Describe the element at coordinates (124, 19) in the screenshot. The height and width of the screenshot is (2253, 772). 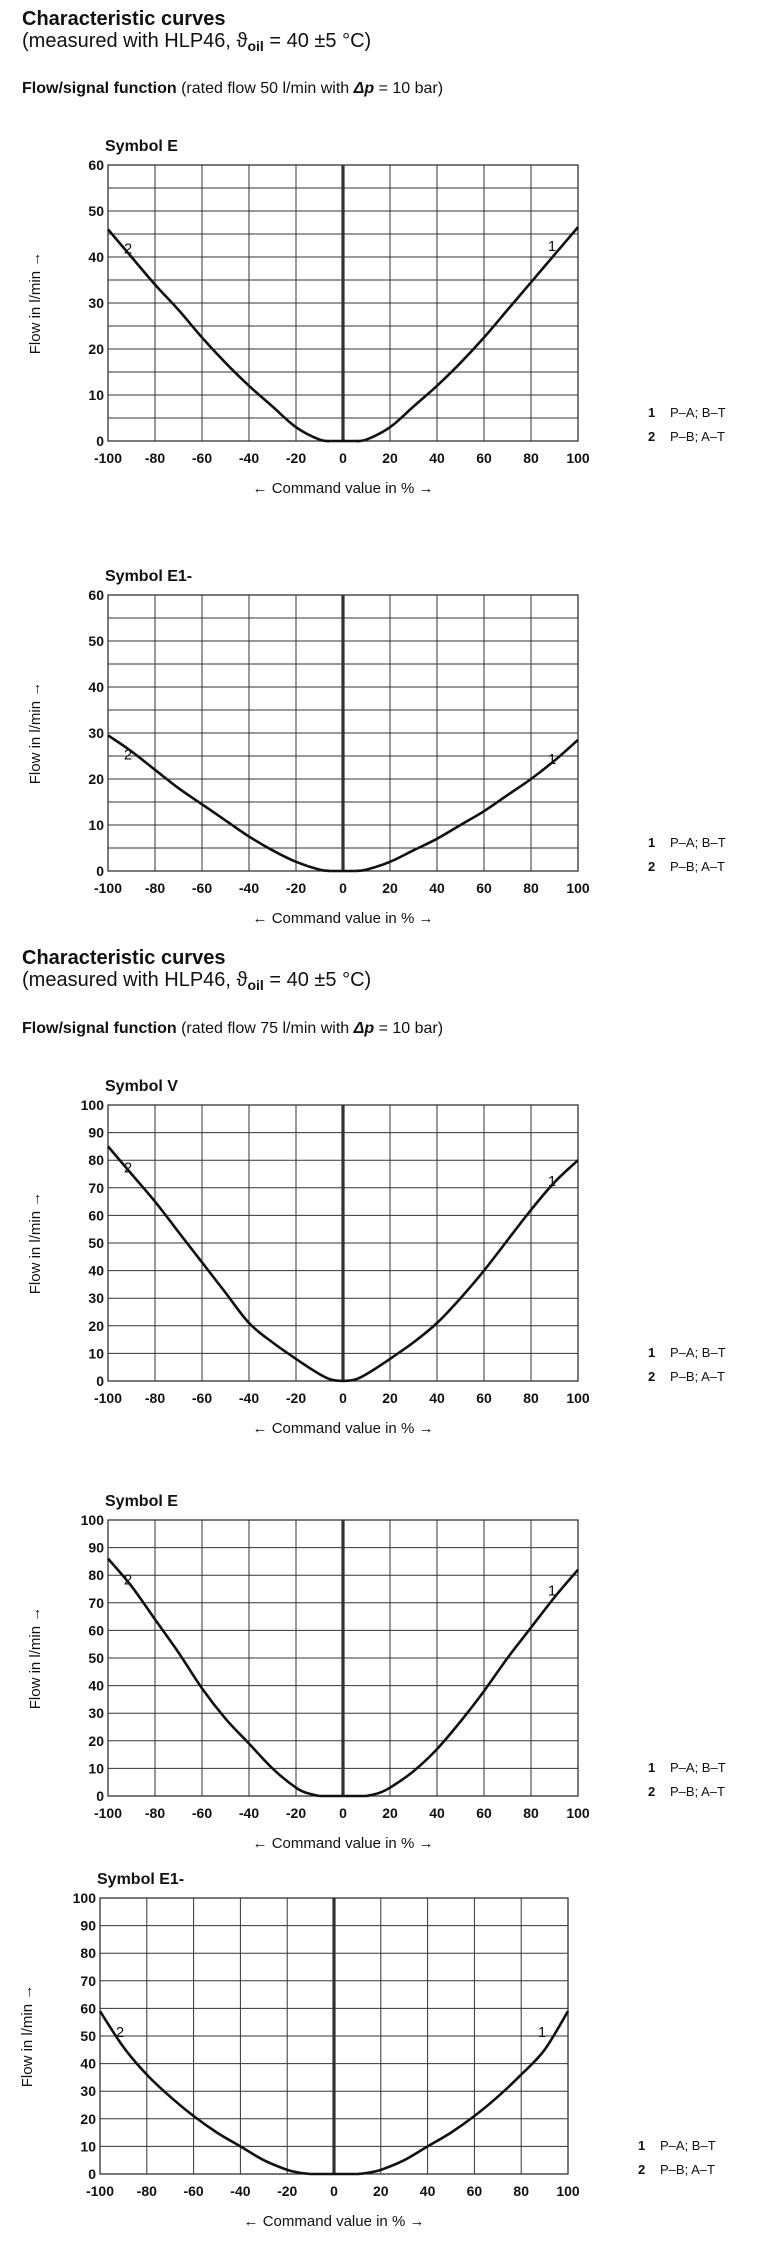
I see `section-title: Characteristic curves` at that location.